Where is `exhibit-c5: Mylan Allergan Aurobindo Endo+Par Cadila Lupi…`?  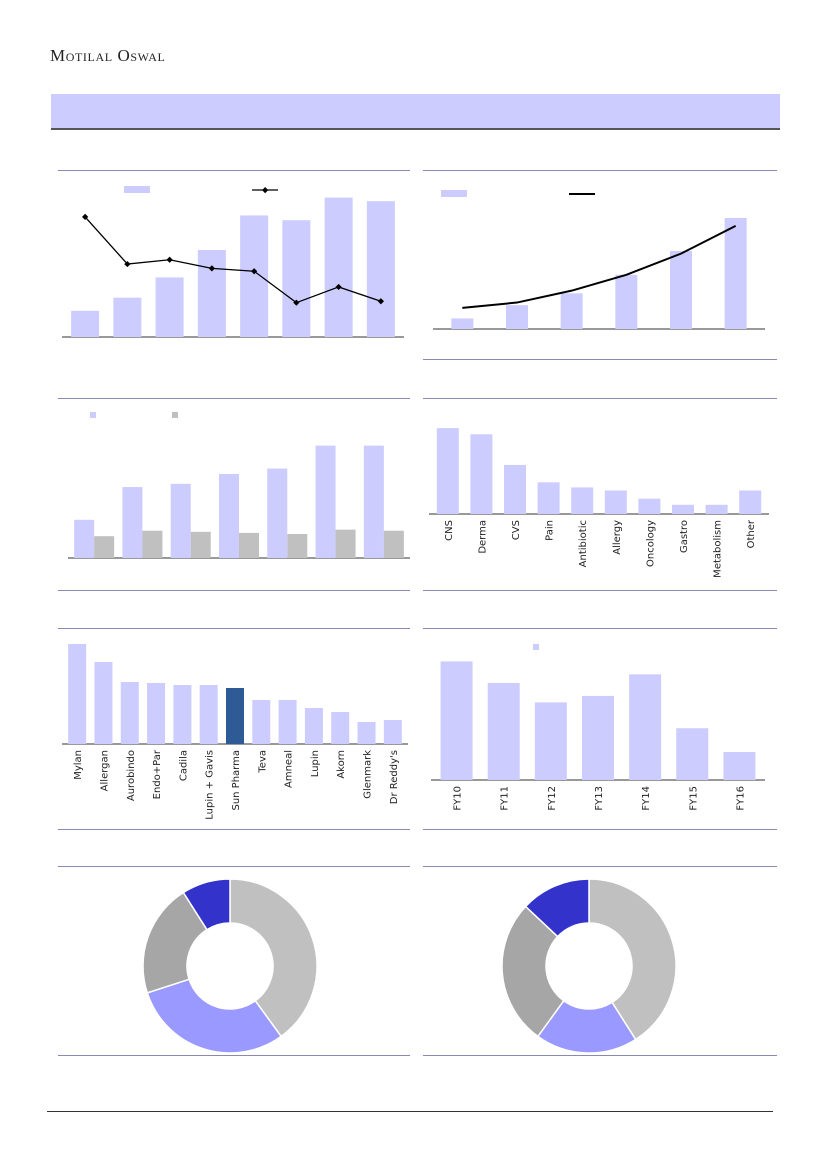
exhibit-c5: Mylan Allergan Aurobindo Endo+Par Cadila Lupi… is located at coordinates (234, 729).